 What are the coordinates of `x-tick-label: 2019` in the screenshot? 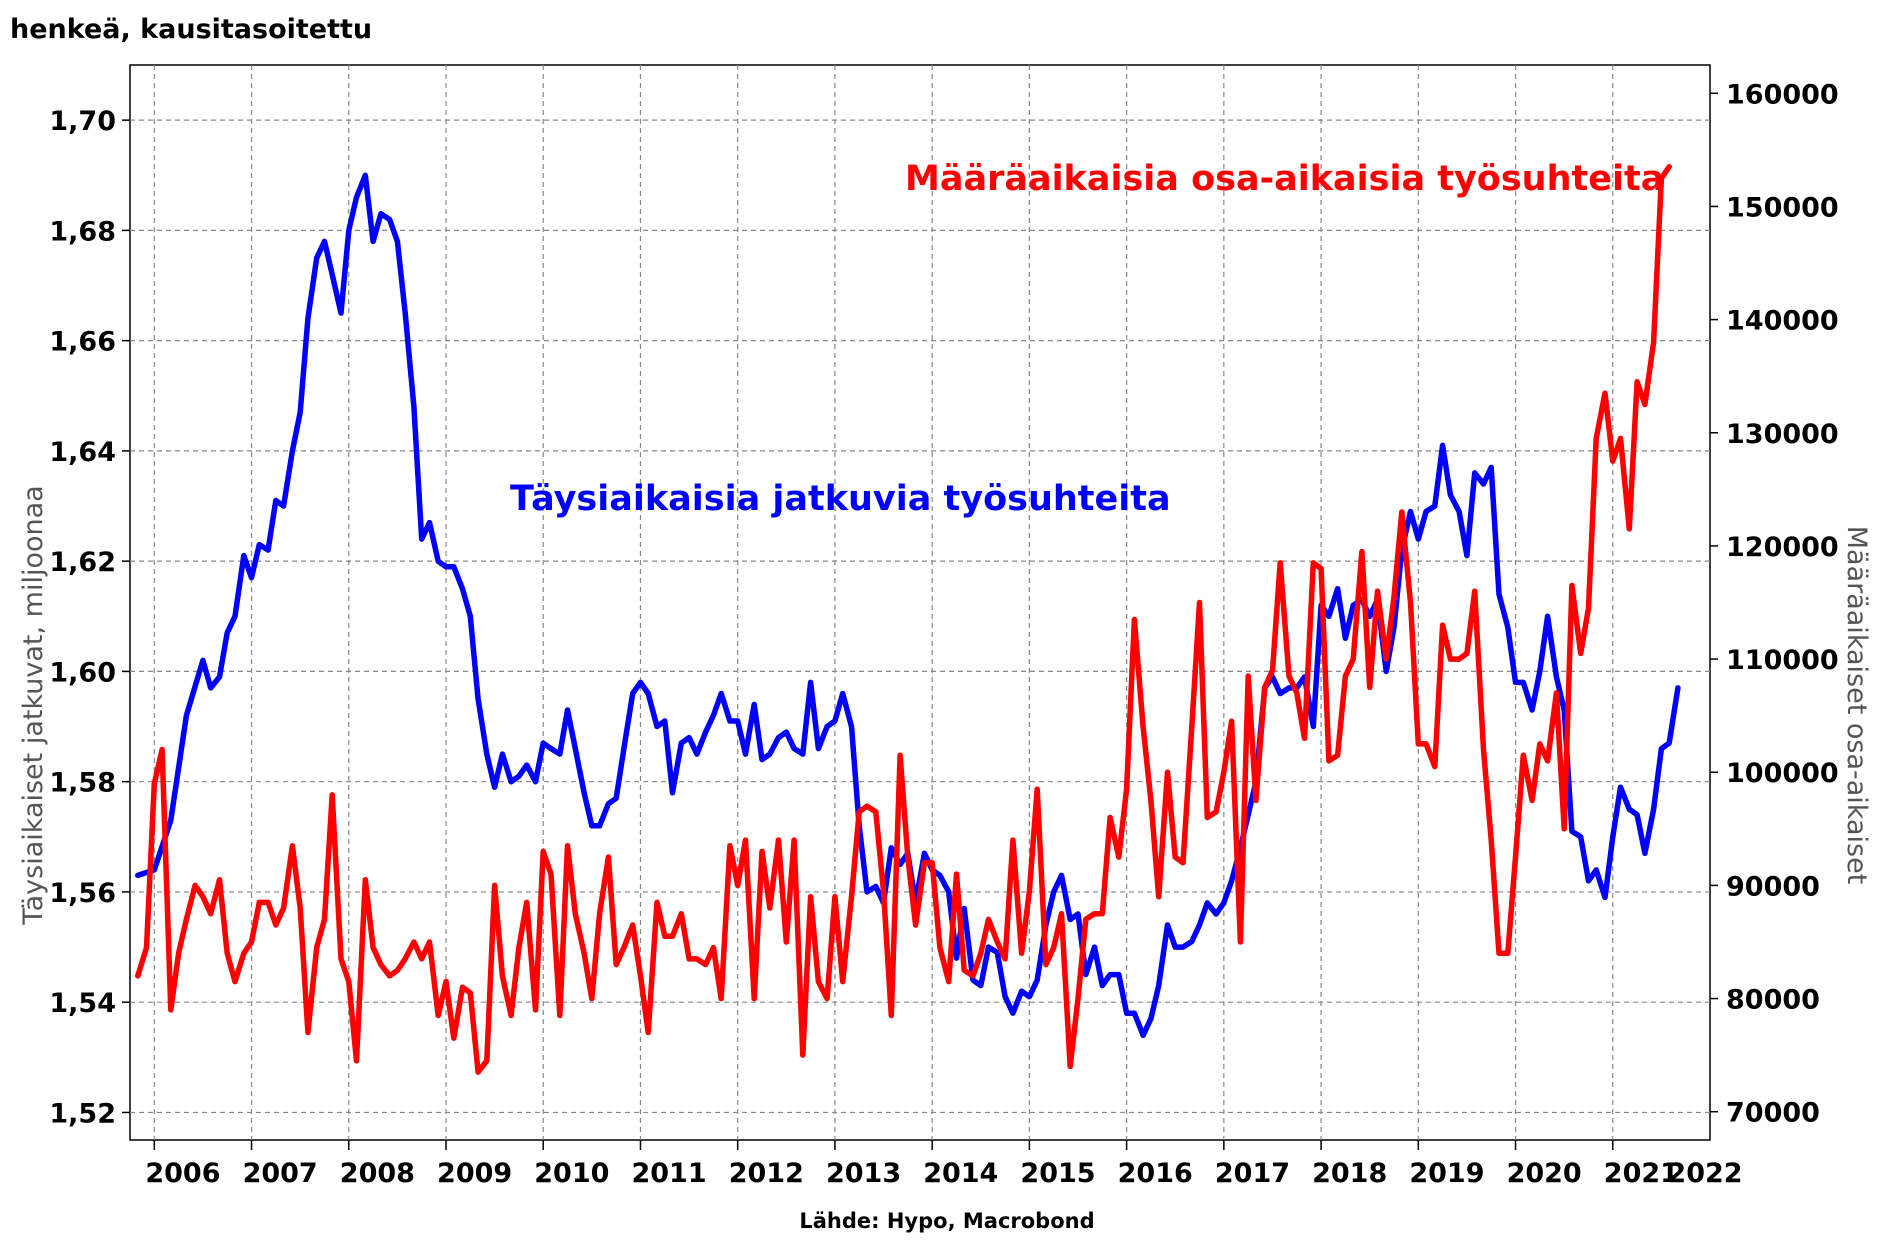 It's located at (1446, 1173).